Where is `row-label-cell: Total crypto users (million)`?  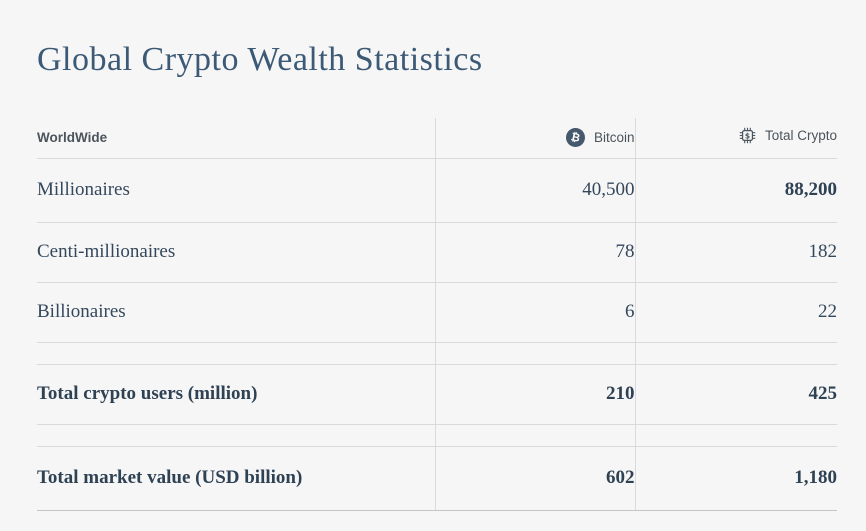
row-label-cell: Total crypto users (million) is located at coordinates (236, 394).